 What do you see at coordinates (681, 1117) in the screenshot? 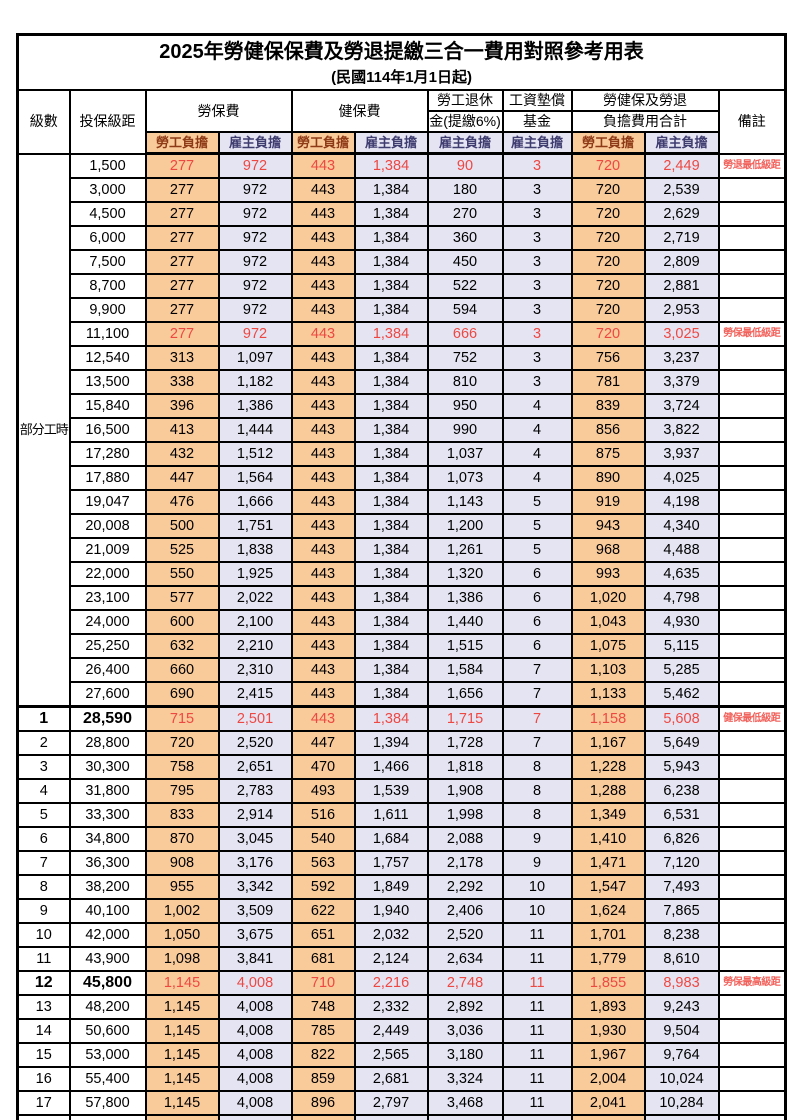
I see `total-employer-cell: 10,609` at bounding box center [681, 1117].